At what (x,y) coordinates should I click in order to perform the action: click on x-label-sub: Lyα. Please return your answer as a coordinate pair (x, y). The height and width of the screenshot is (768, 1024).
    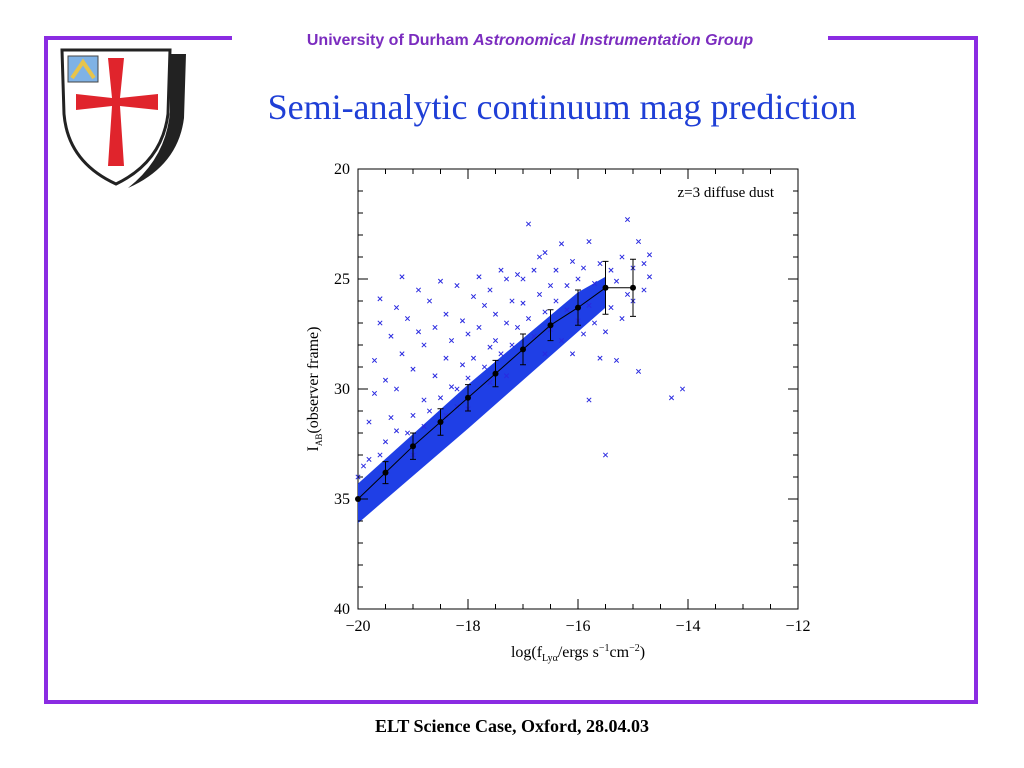
    Looking at the image, I should click on (550, 658).